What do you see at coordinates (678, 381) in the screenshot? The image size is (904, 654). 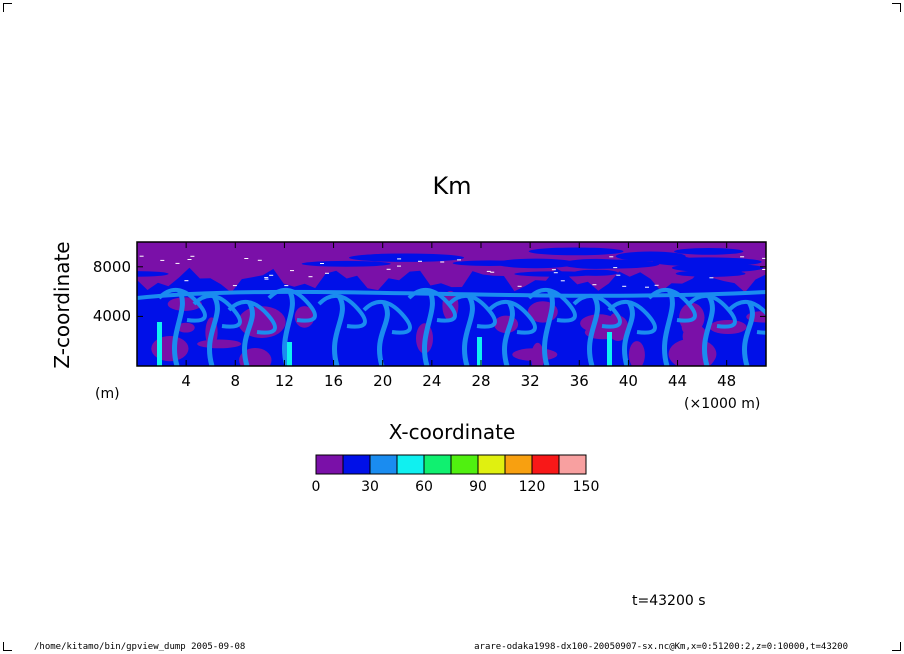 I see `x-tick-label: 44` at bounding box center [678, 381].